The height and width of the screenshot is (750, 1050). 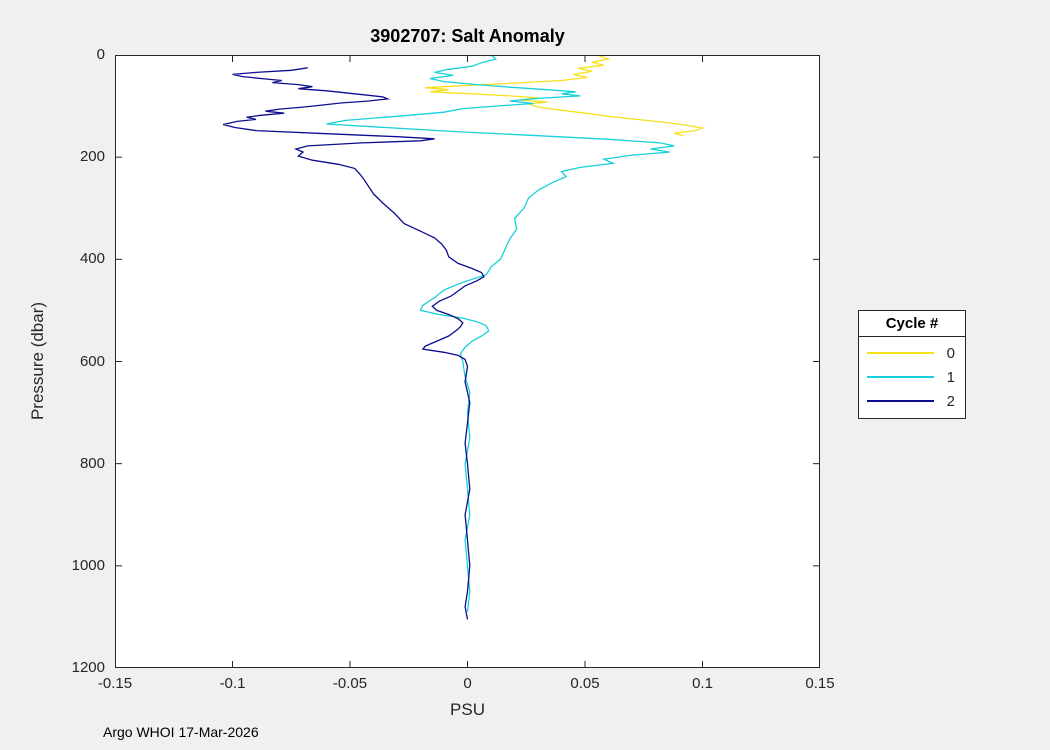 I want to click on legend-row: 0, so click(x=912, y=353).